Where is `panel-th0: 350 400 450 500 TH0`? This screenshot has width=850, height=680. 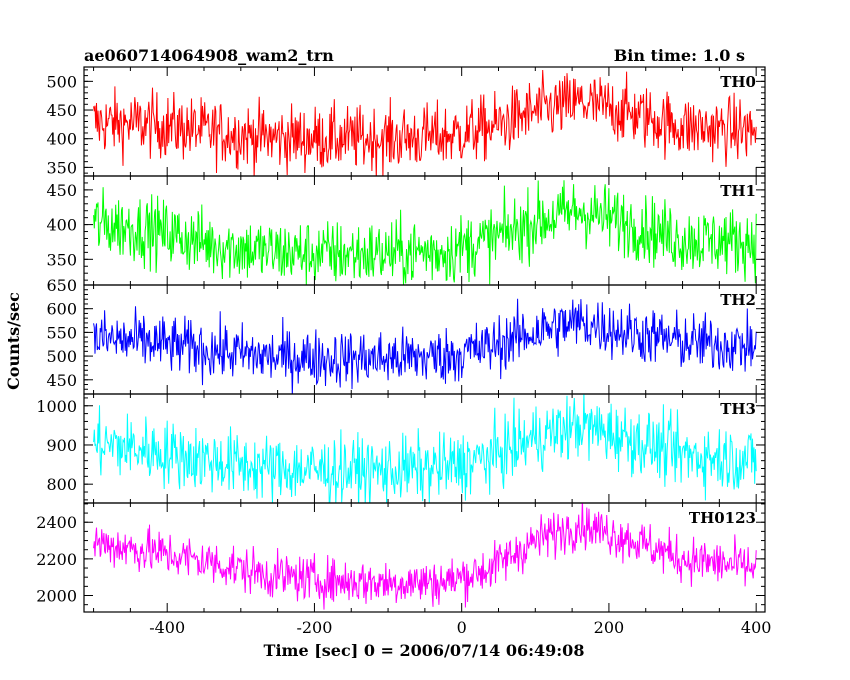 panel-th0: 350 400 450 500 TH0 is located at coordinates (406, 121).